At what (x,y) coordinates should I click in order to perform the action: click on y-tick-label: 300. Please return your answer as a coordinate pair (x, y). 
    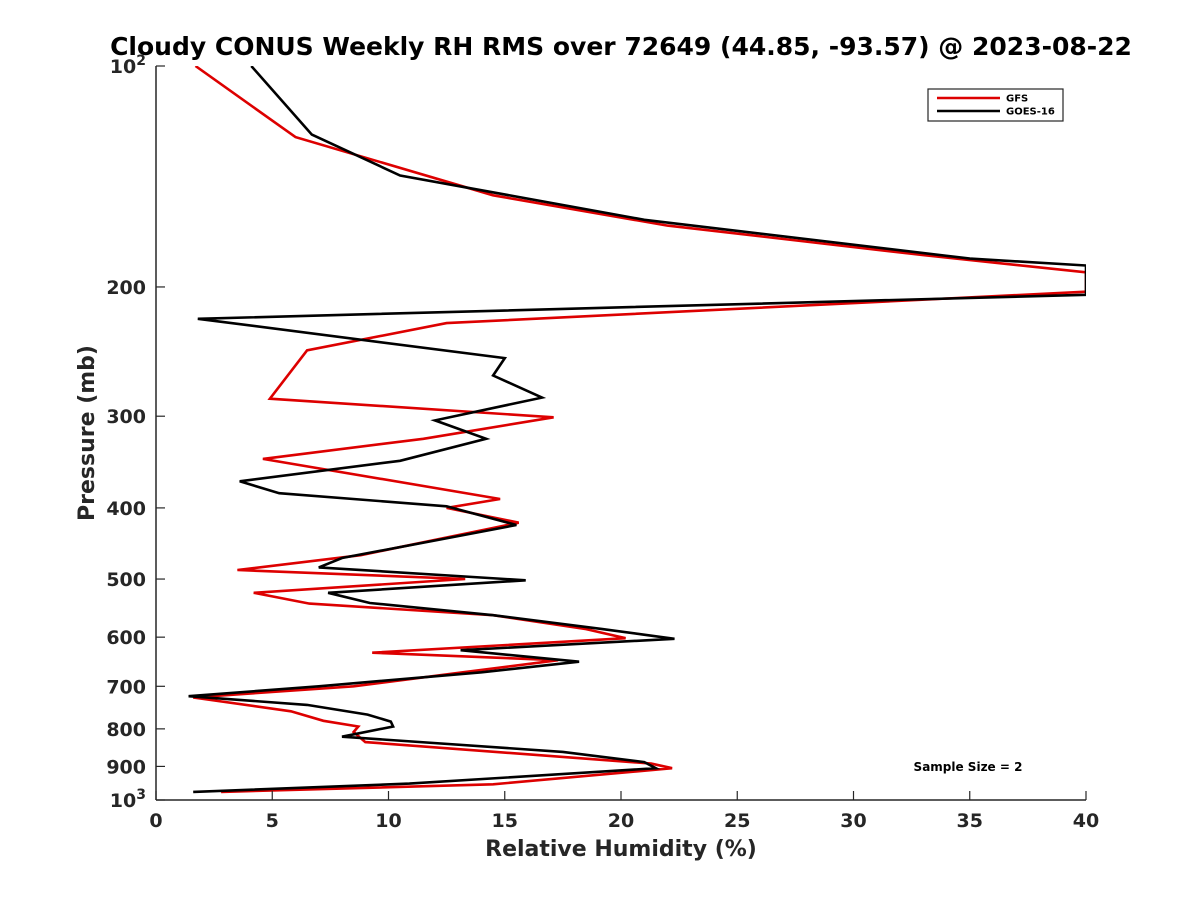
    Looking at the image, I should click on (126, 417).